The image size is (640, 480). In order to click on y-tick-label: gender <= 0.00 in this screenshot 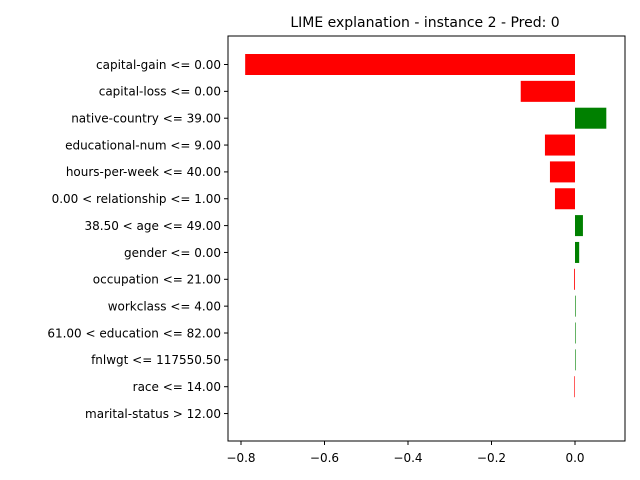, I will do `click(172, 253)`.